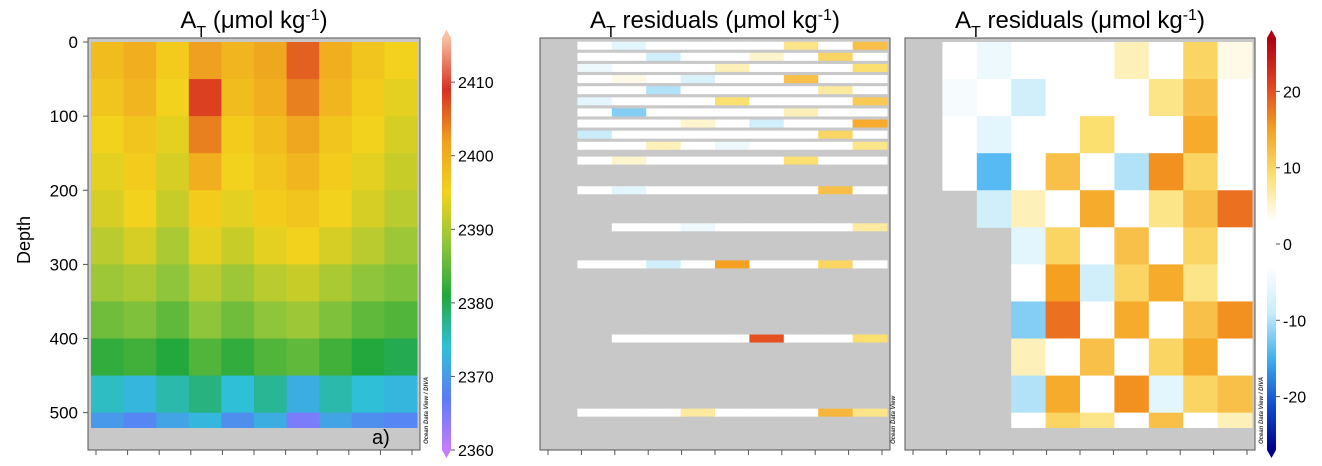 Image resolution: width=1322 pixels, height=466 pixels. What do you see at coordinates (715, 24) in the screenshot?
I see `panel-title: AT residuals (μmol kg-1)` at bounding box center [715, 24].